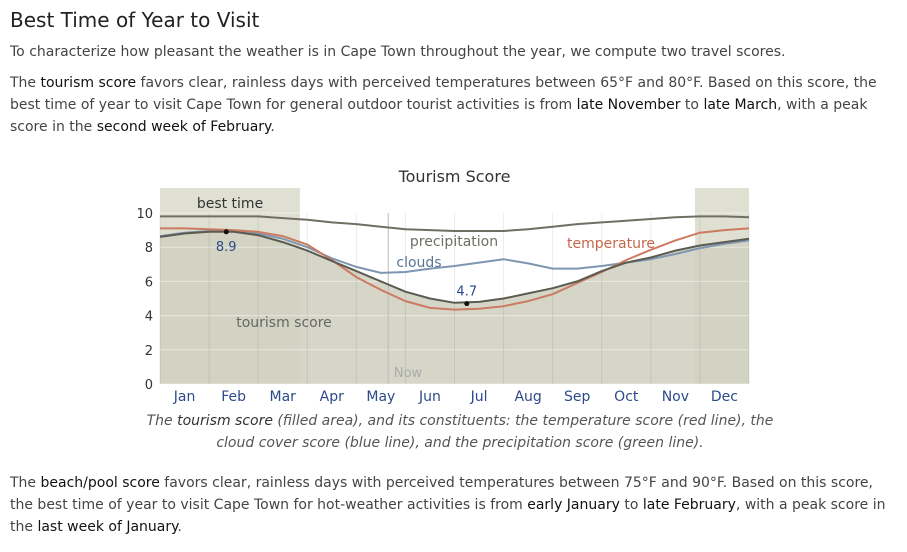 This screenshot has width=907, height=552. I want to click on temperature-line, so click(455, 269).